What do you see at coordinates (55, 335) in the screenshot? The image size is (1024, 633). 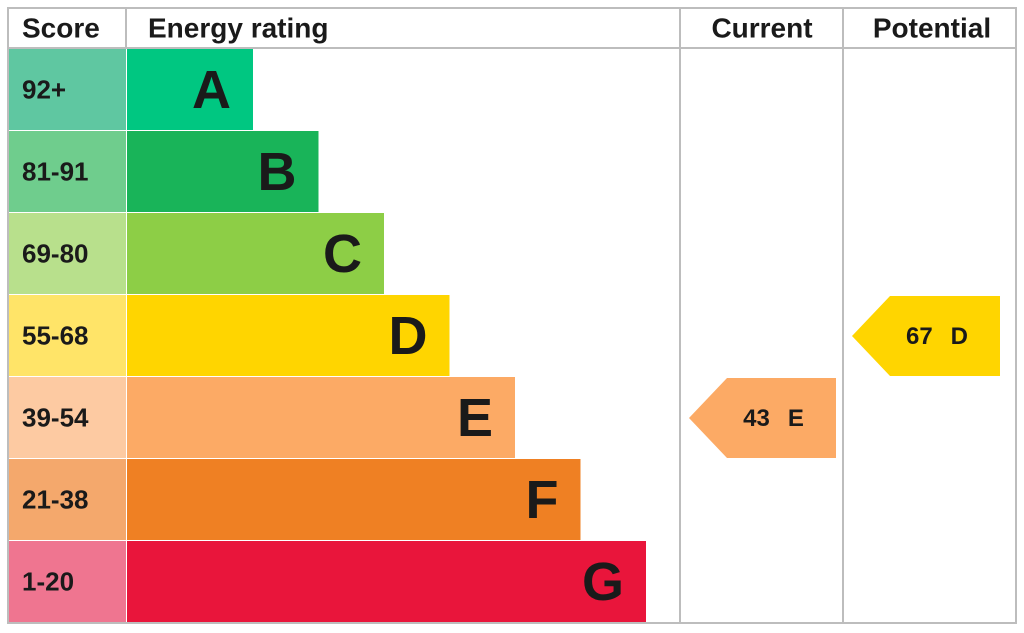 I see `score-range: 55-68` at bounding box center [55, 335].